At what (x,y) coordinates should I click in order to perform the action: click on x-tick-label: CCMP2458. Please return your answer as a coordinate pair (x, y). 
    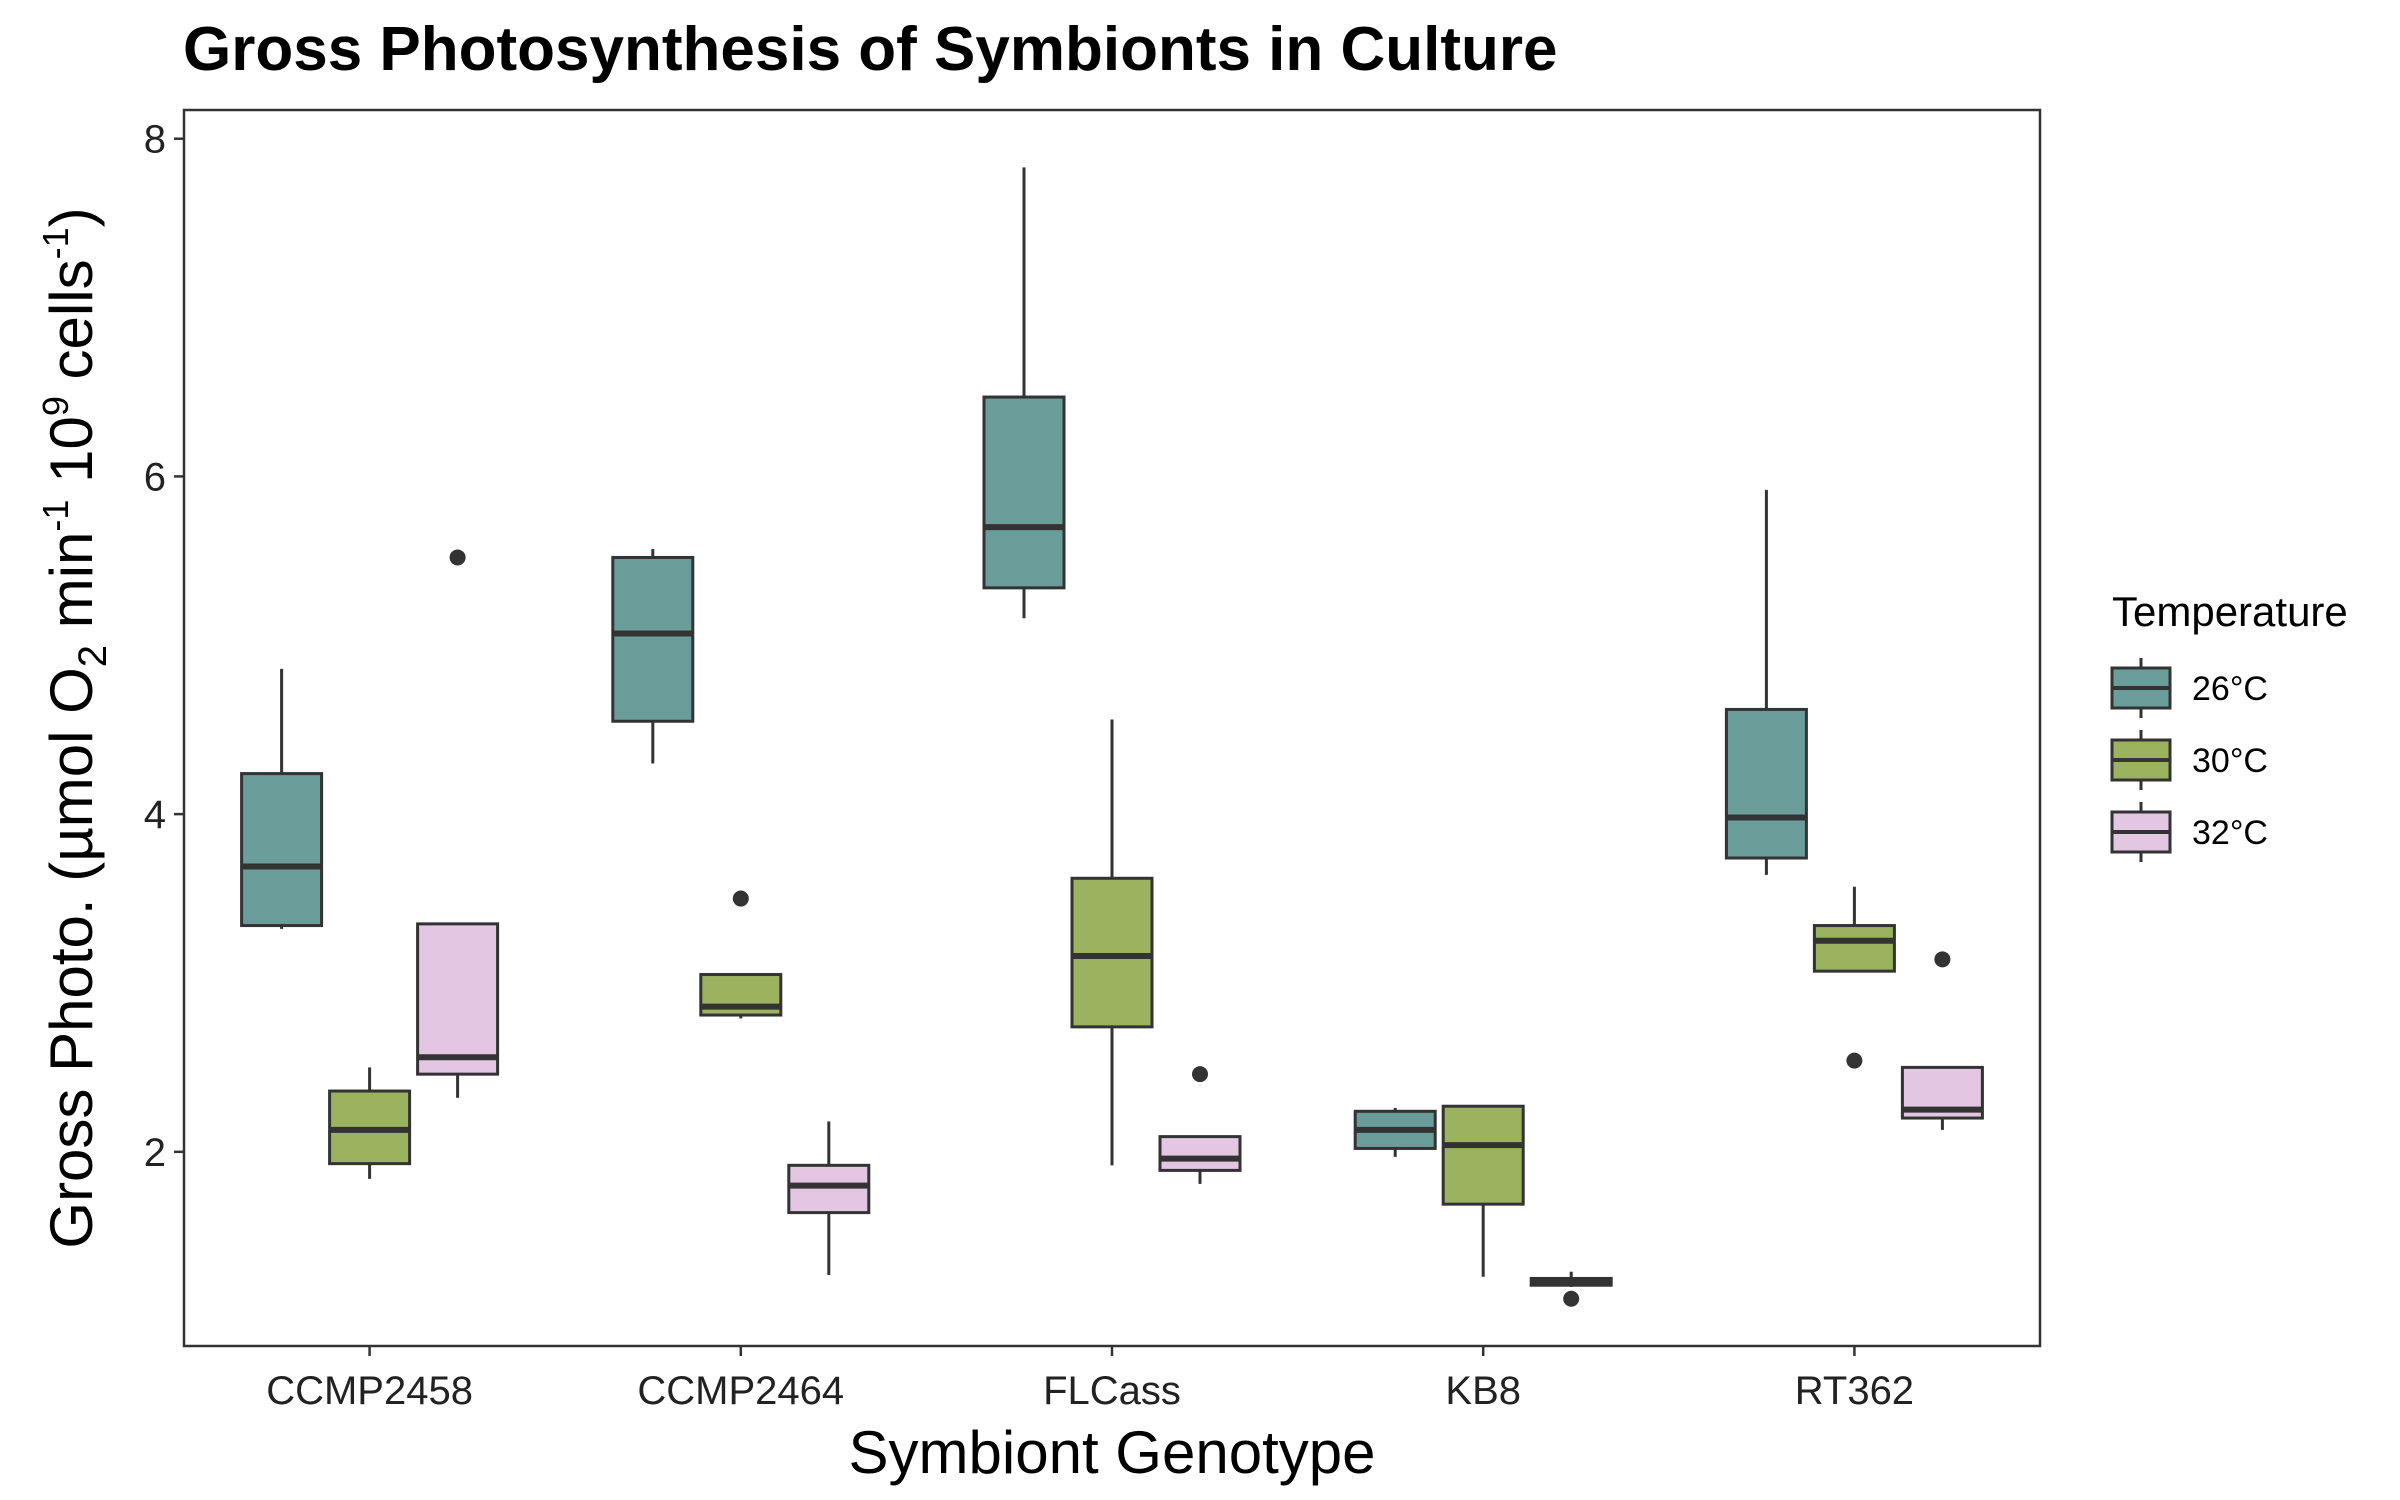
    Looking at the image, I should click on (369, 1391).